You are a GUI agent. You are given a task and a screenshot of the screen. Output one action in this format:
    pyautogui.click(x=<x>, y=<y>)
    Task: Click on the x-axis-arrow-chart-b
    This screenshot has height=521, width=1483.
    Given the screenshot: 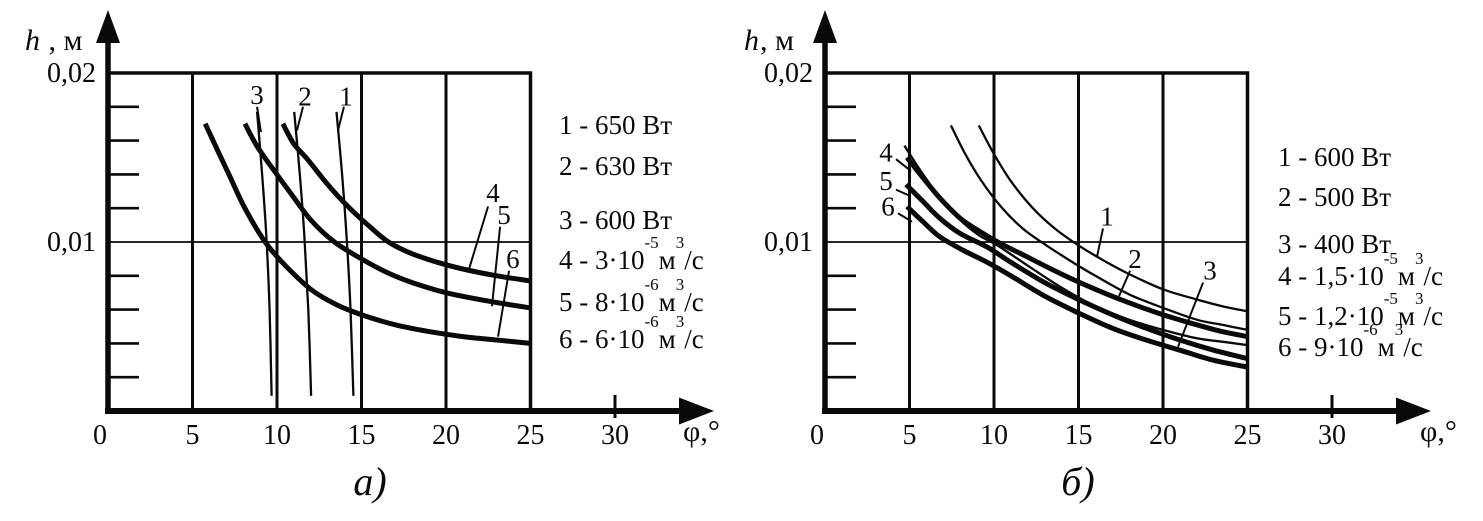 What is the action you would take?
    pyautogui.click(x=1413, y=411)
    